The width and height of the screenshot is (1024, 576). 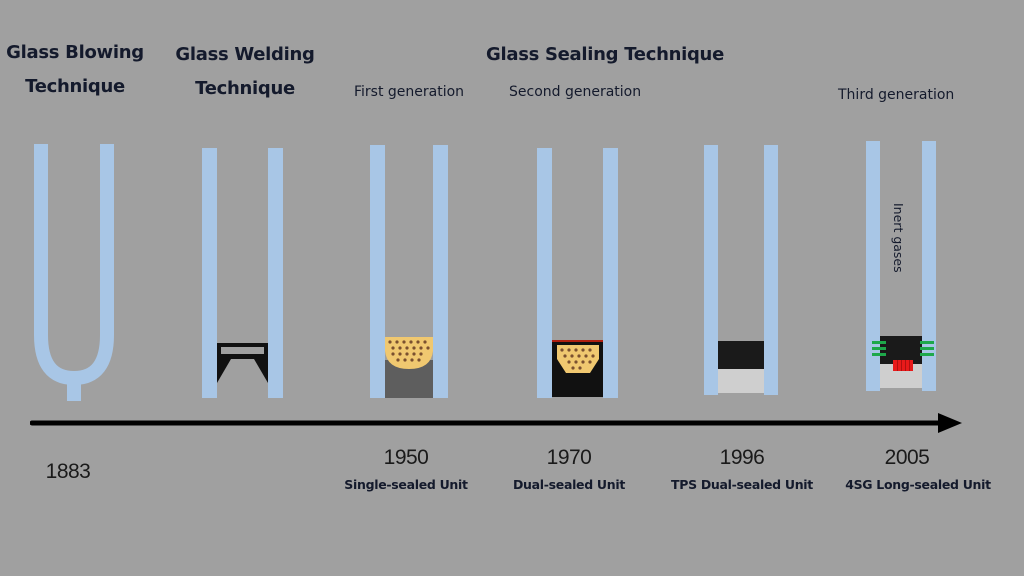 I want to click on secondary-sealant, so click(x=741, y=381).